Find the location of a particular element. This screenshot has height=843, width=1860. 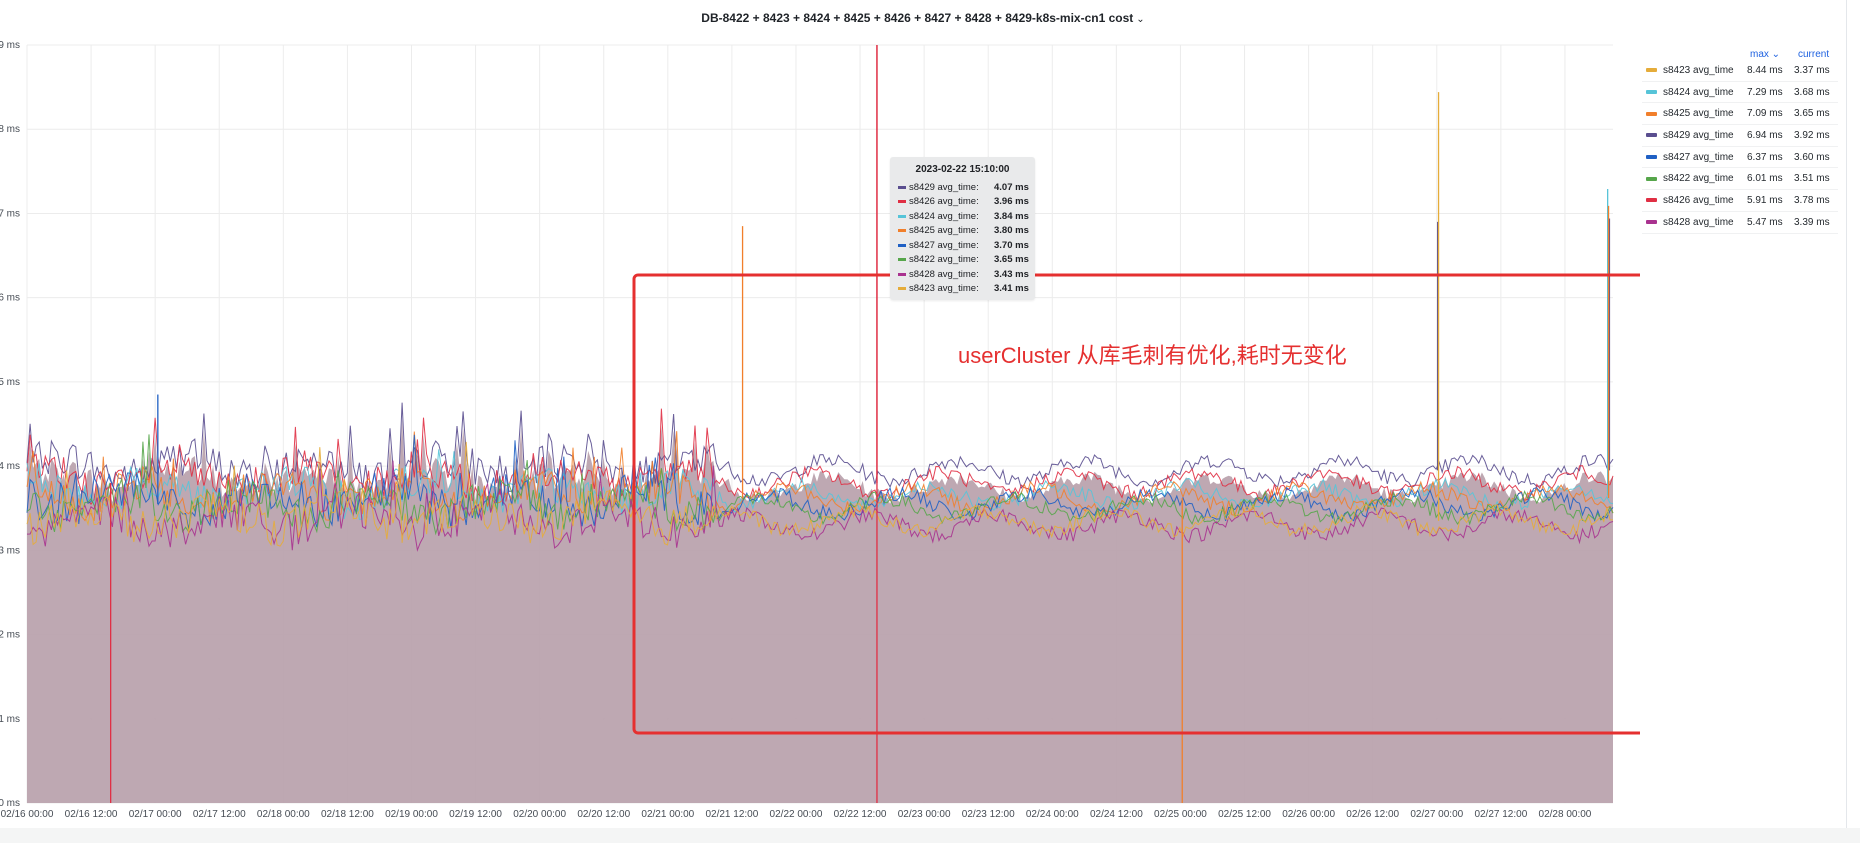

legend-current-value: 3.60 ms is located at coordinates (1812, 157).